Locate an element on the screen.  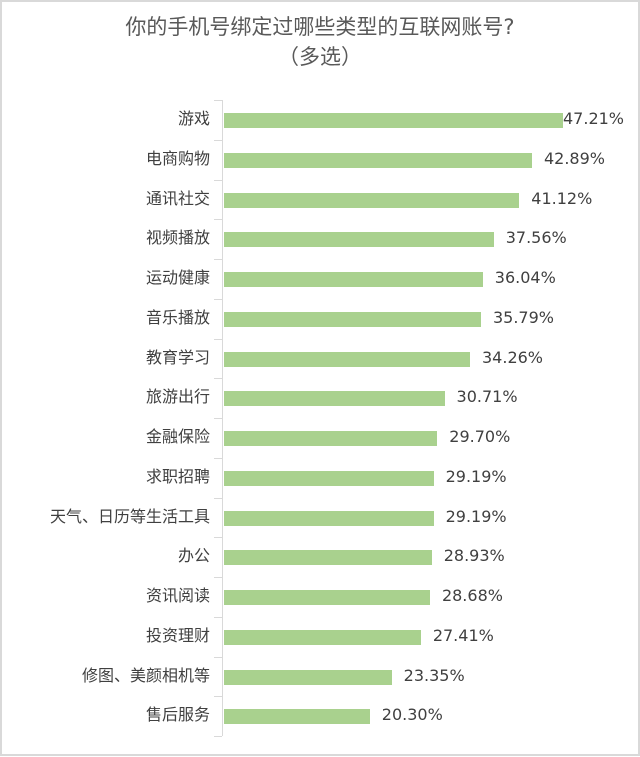
value-label: 34.26% is located at coordinates (513, 357).